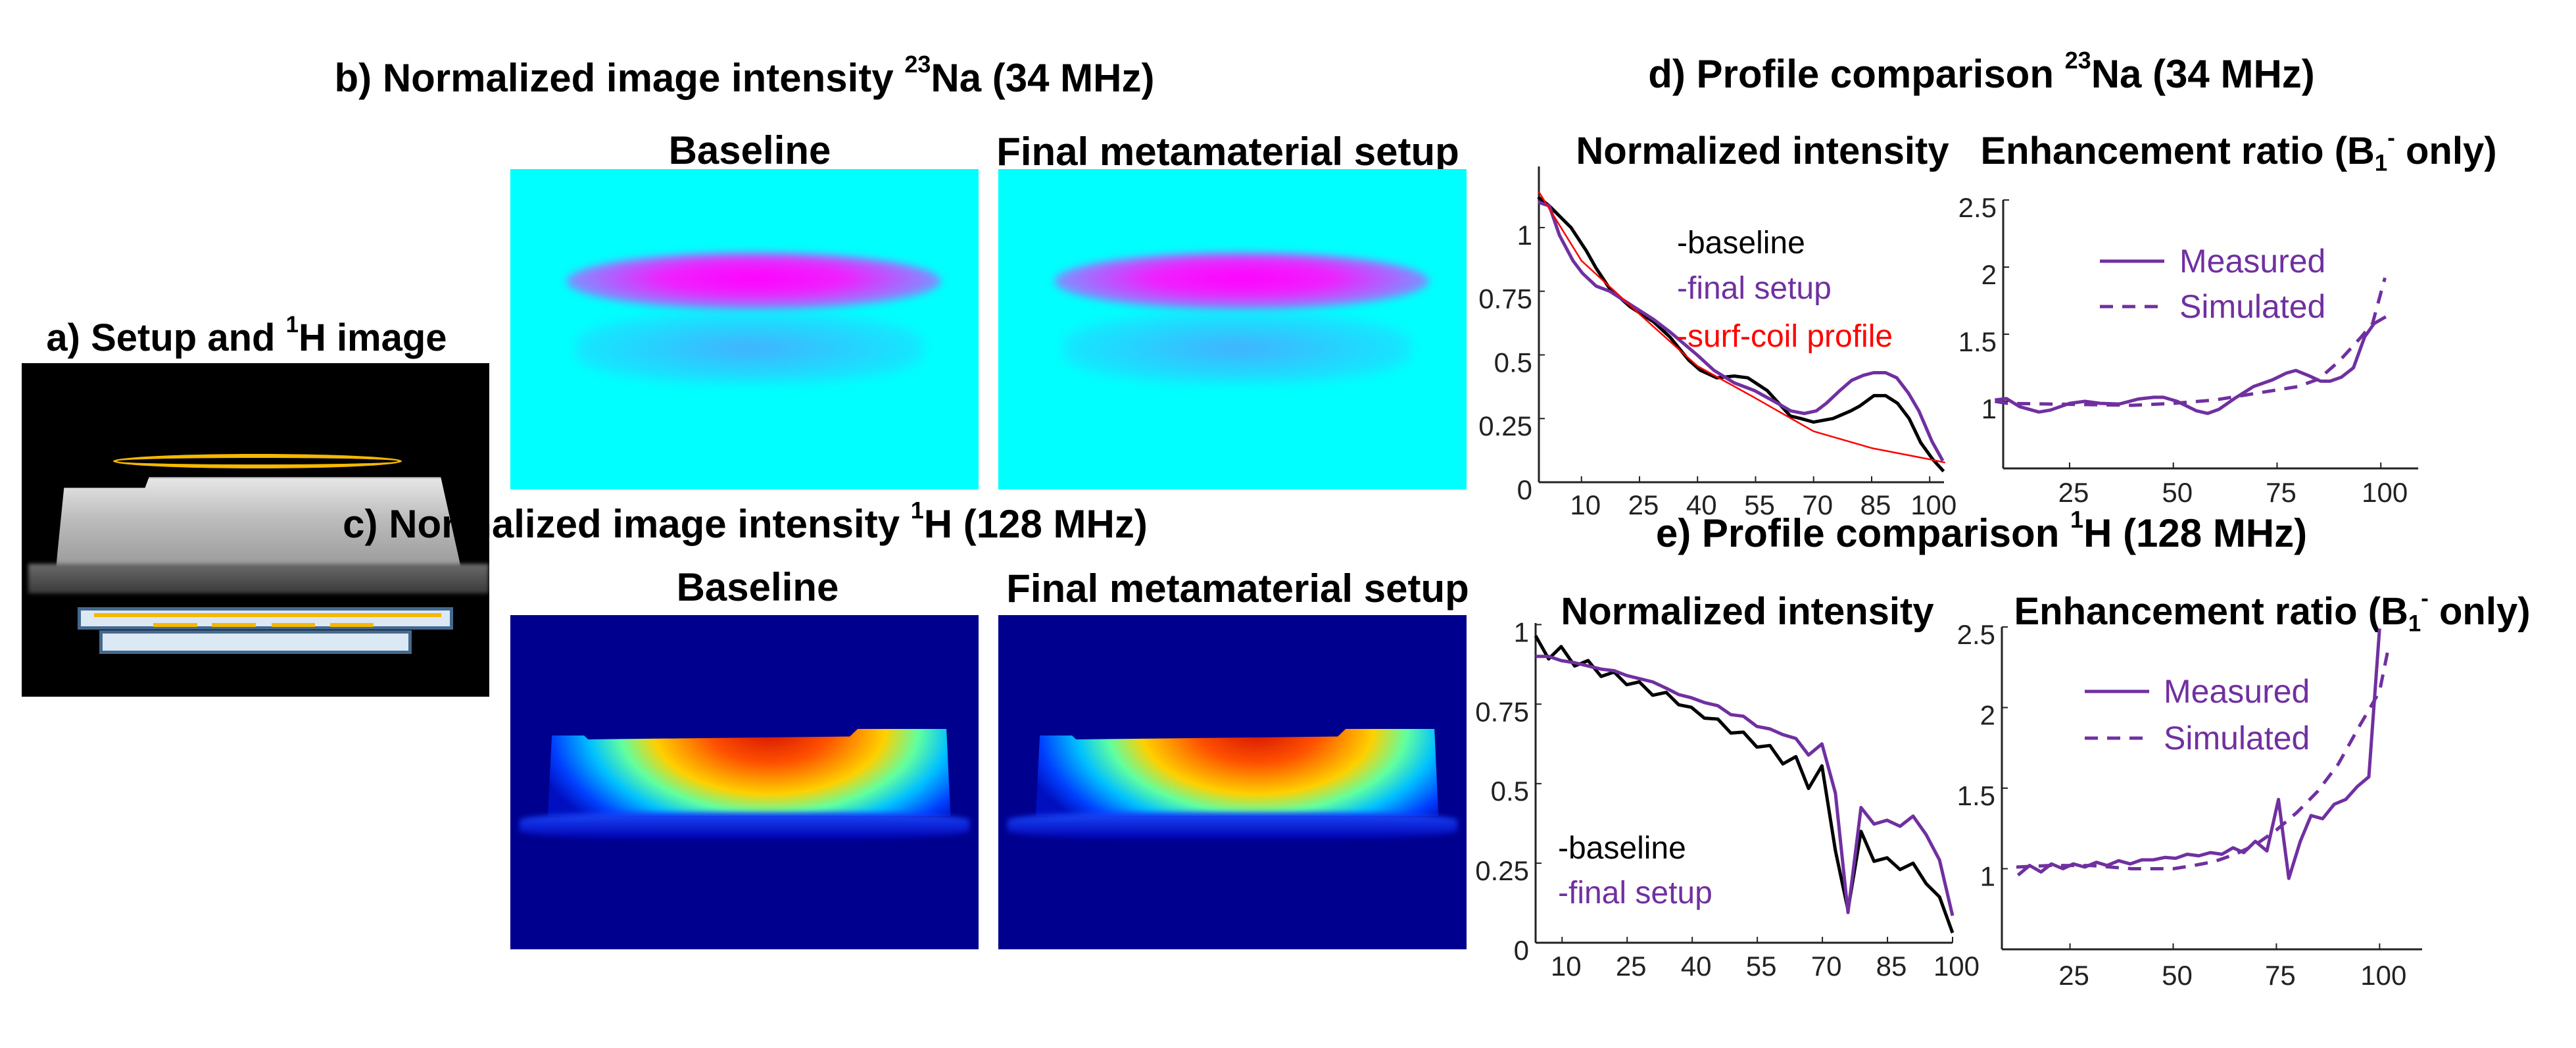 This screenshot has width=2576, height=1048. What do you see at coordinates (745, 825) in the screenshot?
I see `phantom-base` at bounding box center [745, 825].